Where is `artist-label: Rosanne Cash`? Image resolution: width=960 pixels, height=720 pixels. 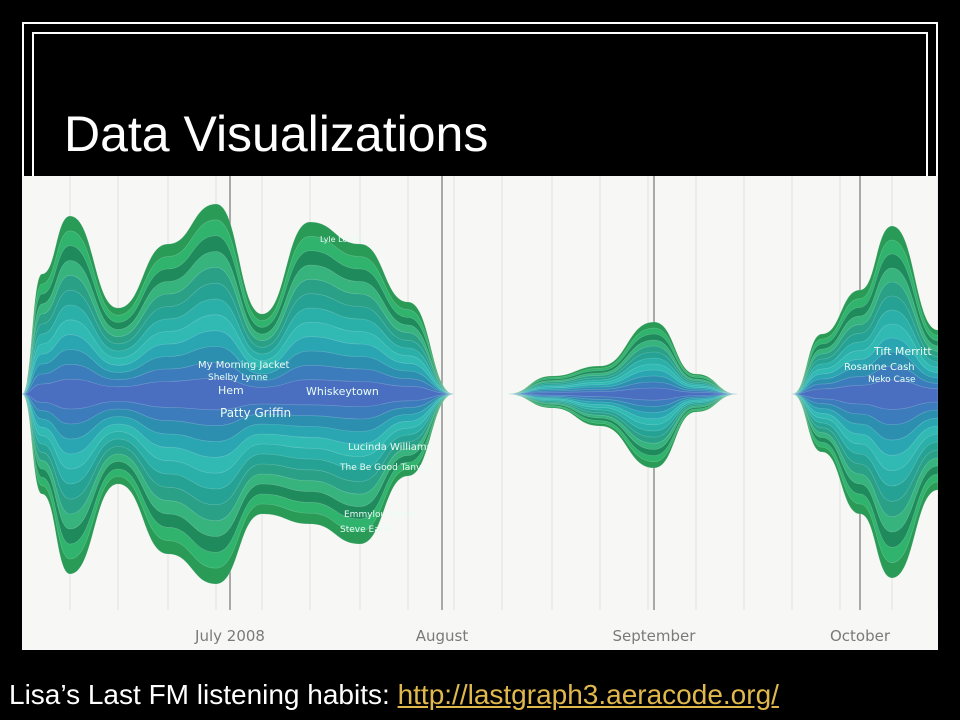
artist-label: Rosanne Cash is located at coordinates (879, 367).